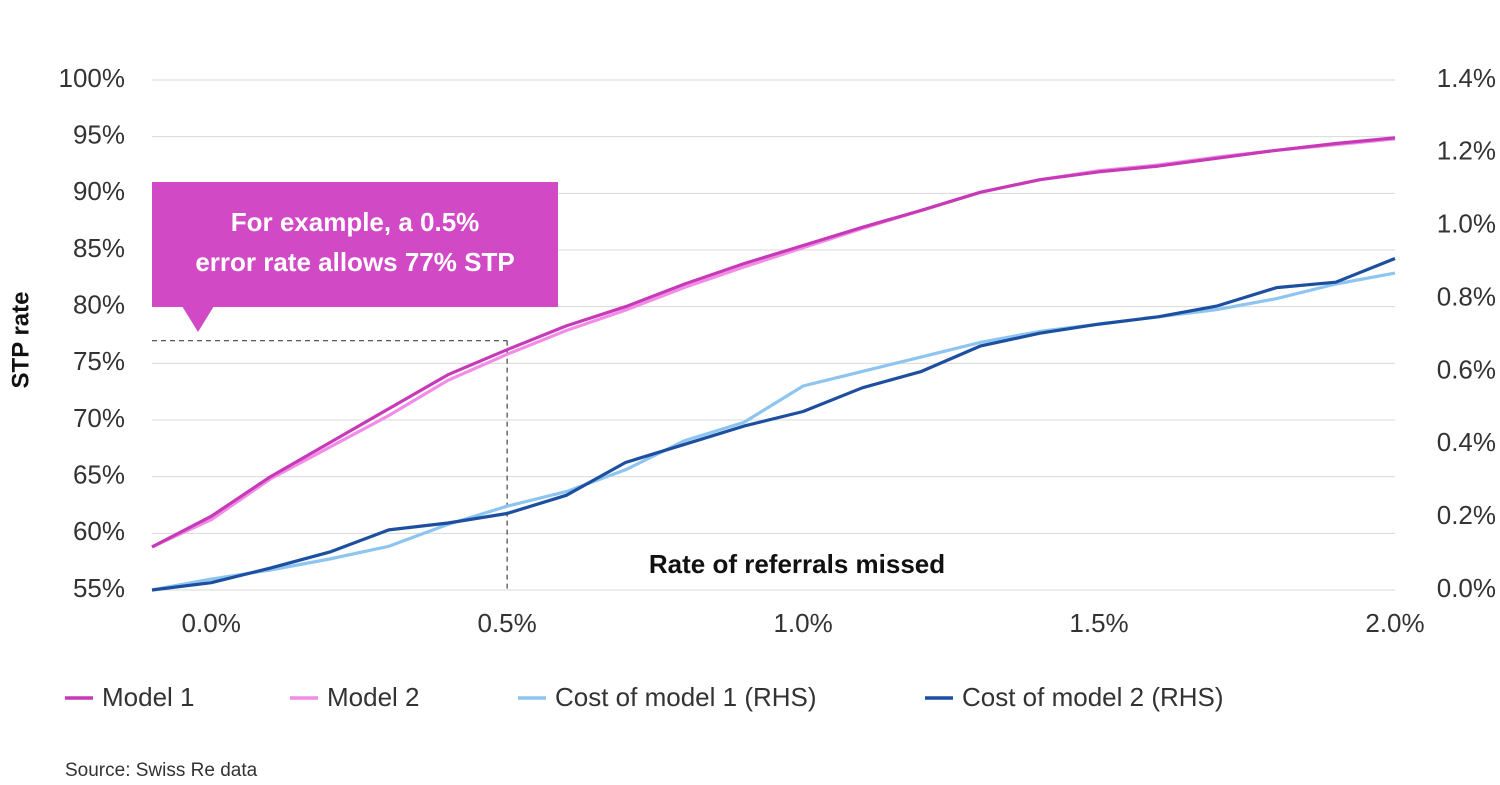  Describe the element at coordinates (1466, 296) in the screenshot. I see `y2-tick-label: 0.8%` at that location.